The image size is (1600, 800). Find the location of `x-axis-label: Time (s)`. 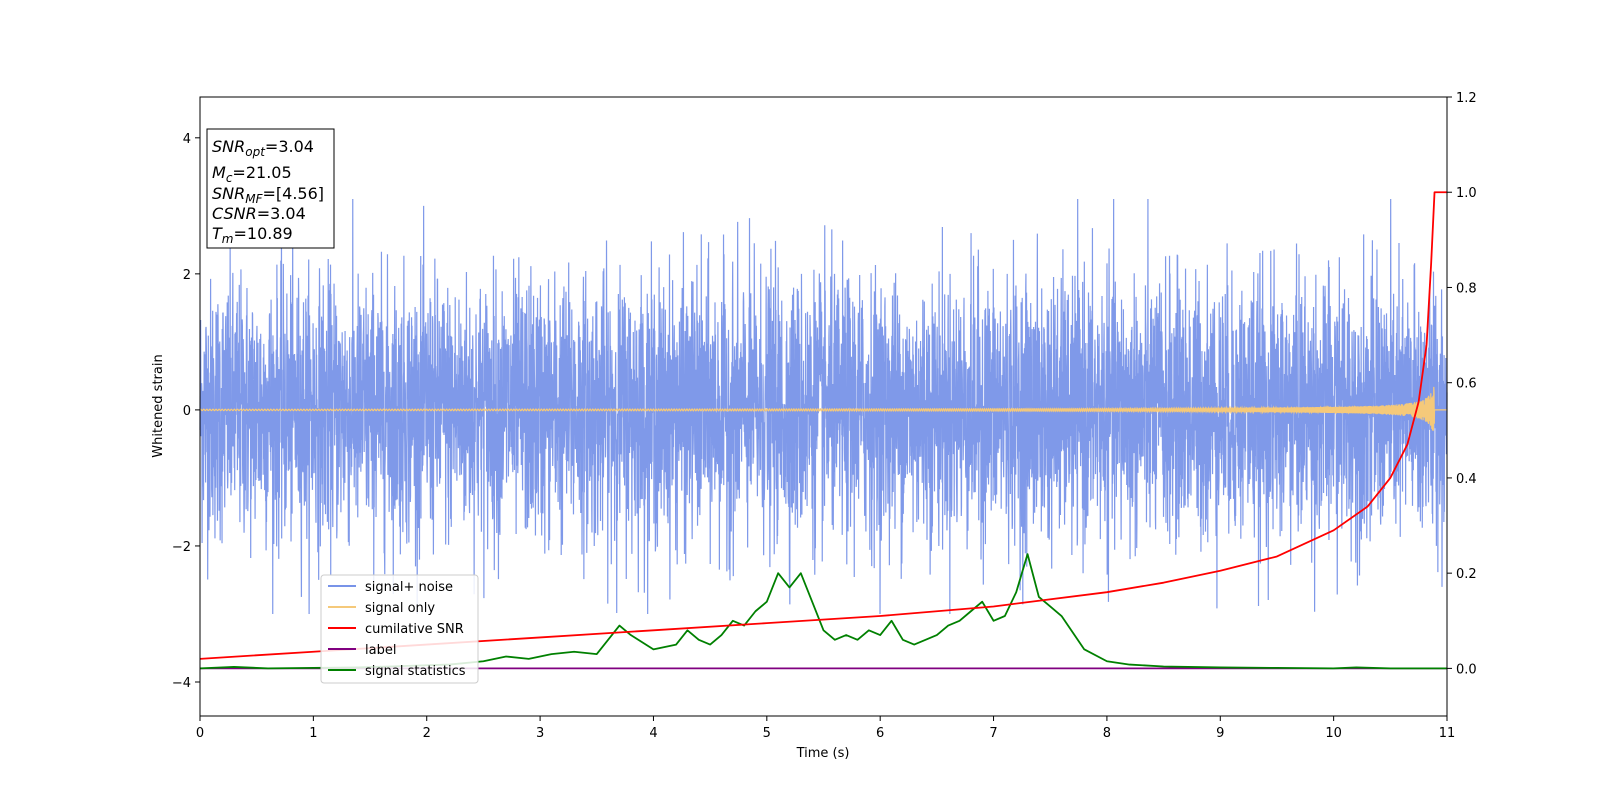

x-axis-label: Time (s) is located at coordinates (823, 753).